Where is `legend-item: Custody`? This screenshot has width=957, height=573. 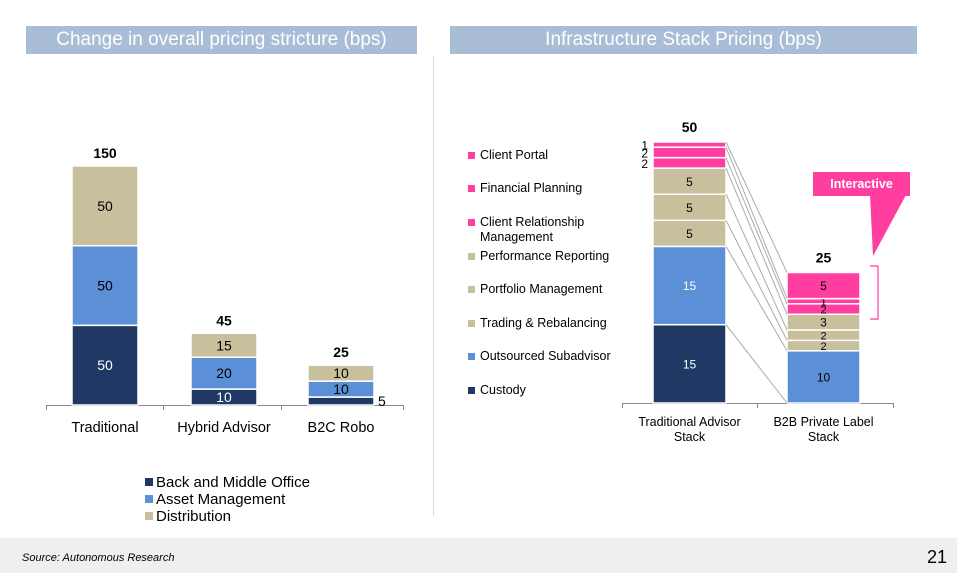 legend-item: Custody is located at coordinates (497, 390).